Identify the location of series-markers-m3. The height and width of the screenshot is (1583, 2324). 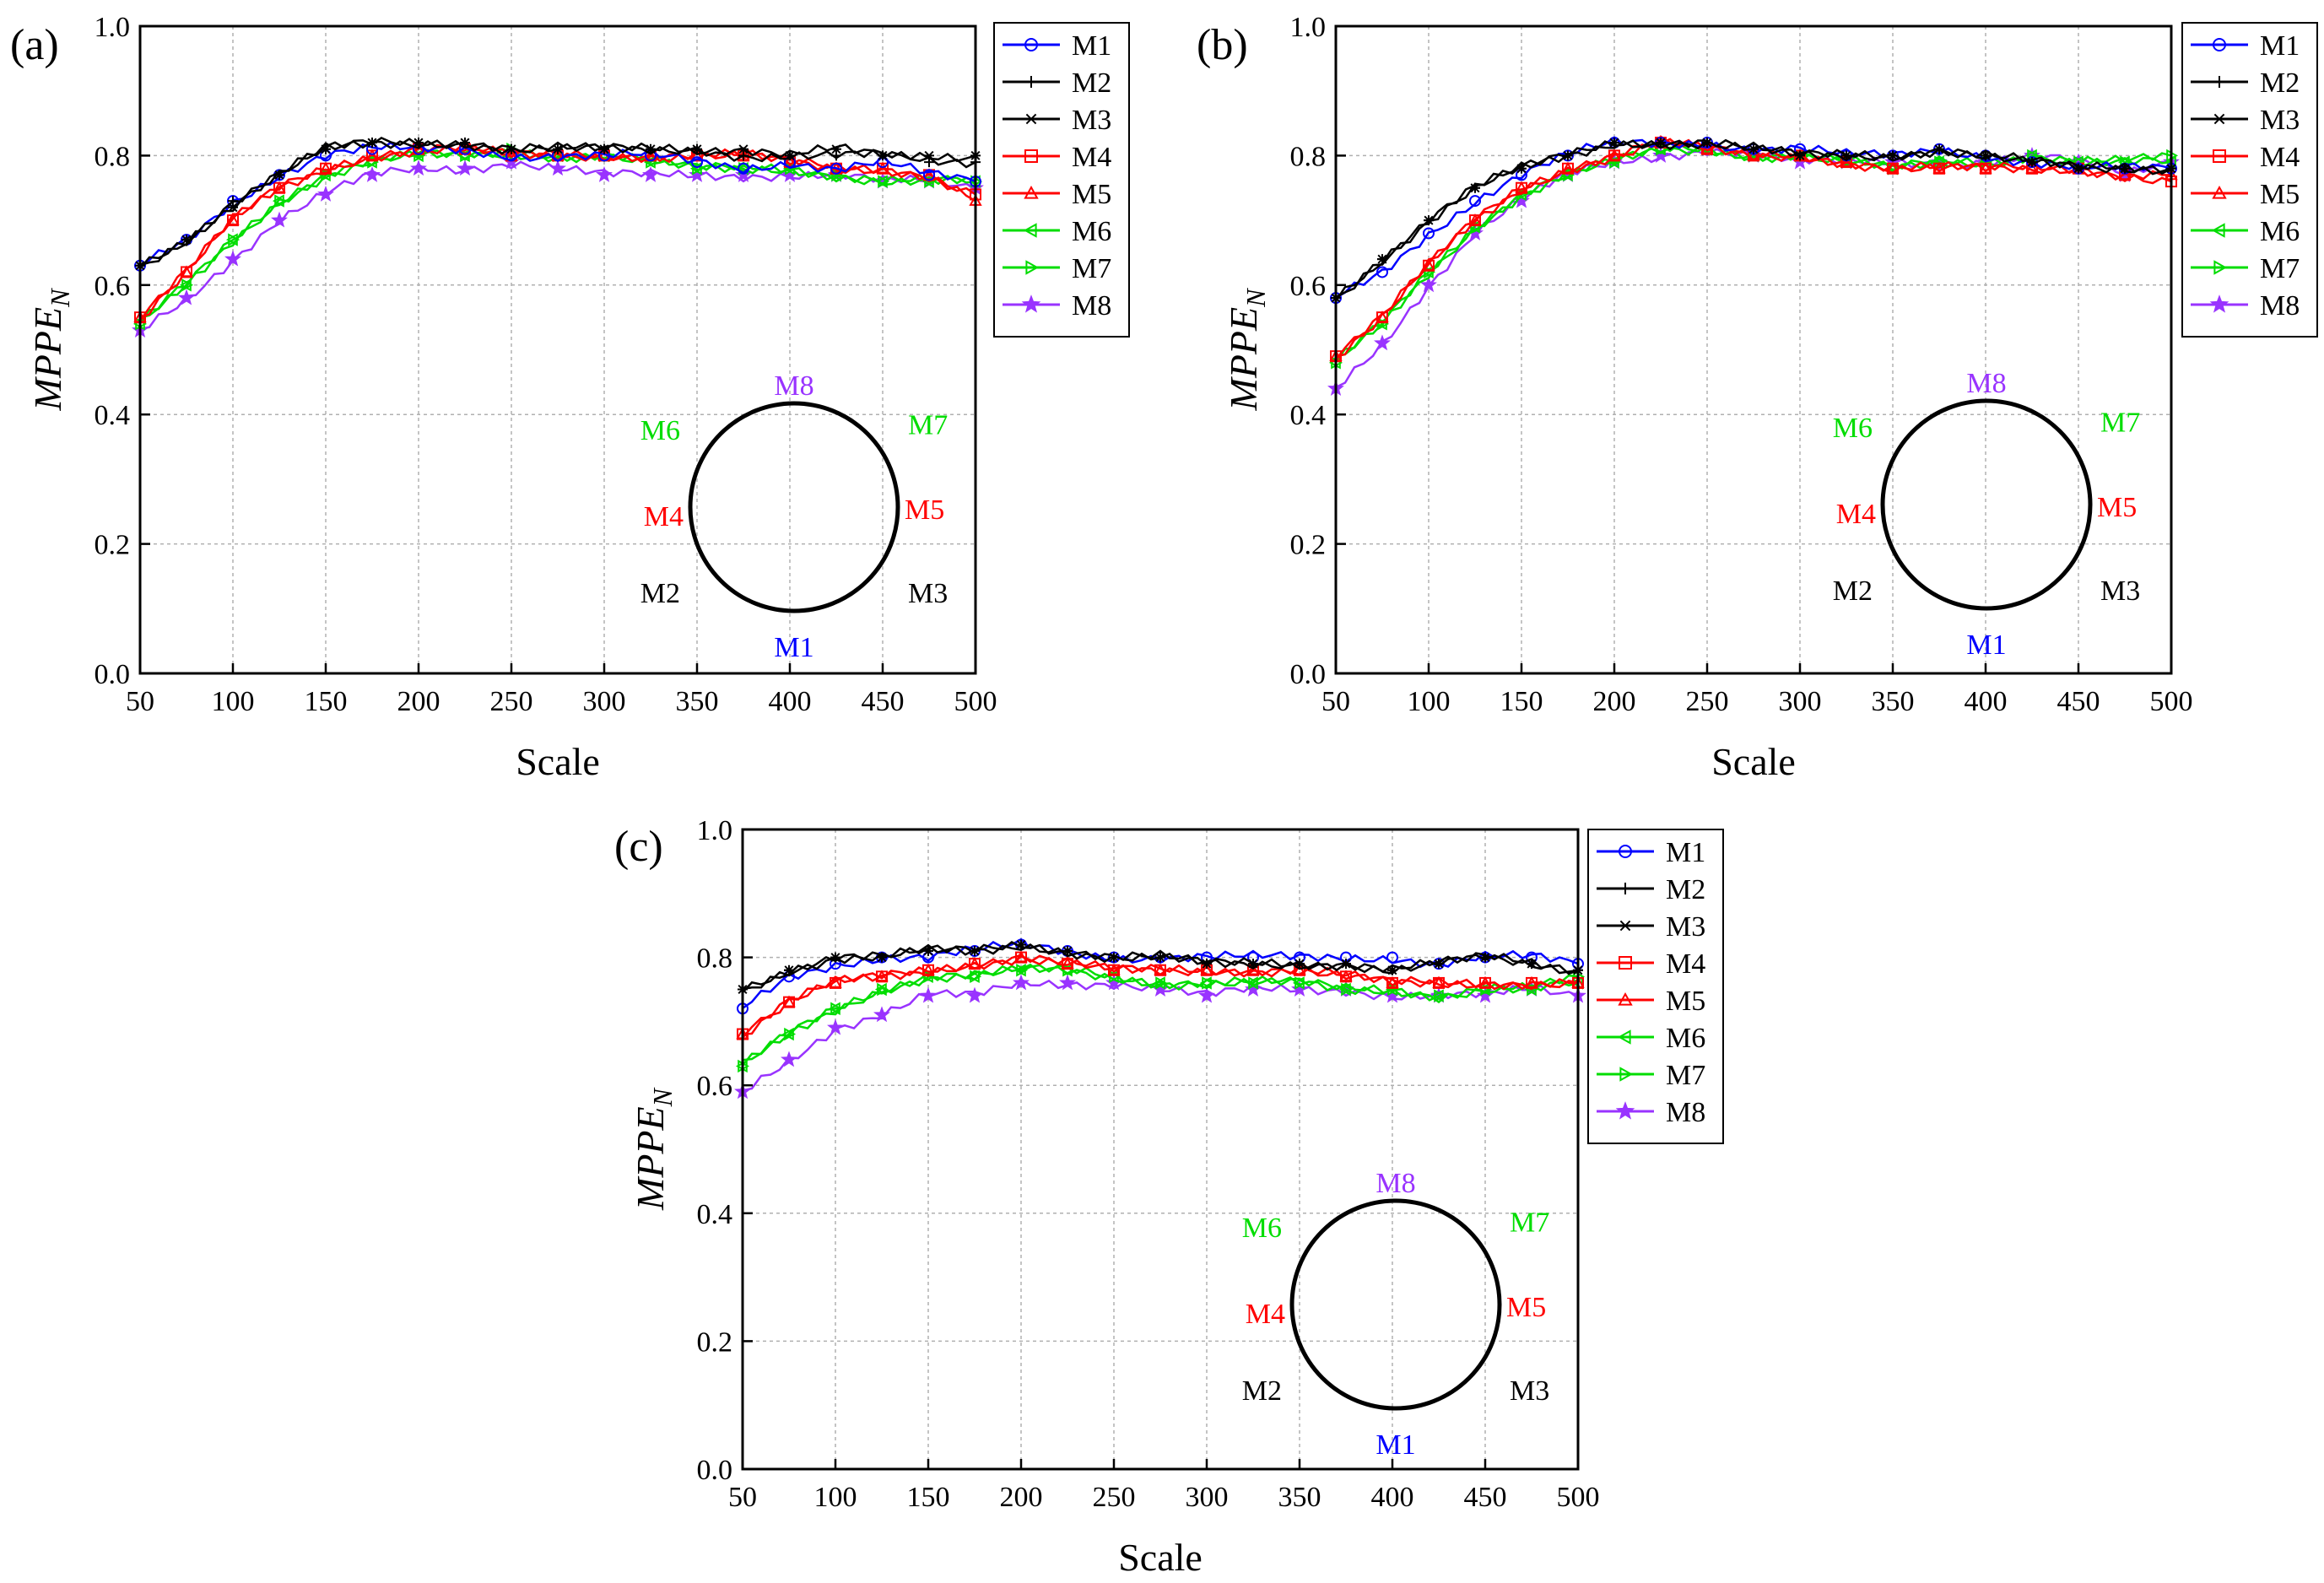
(1160, 967).